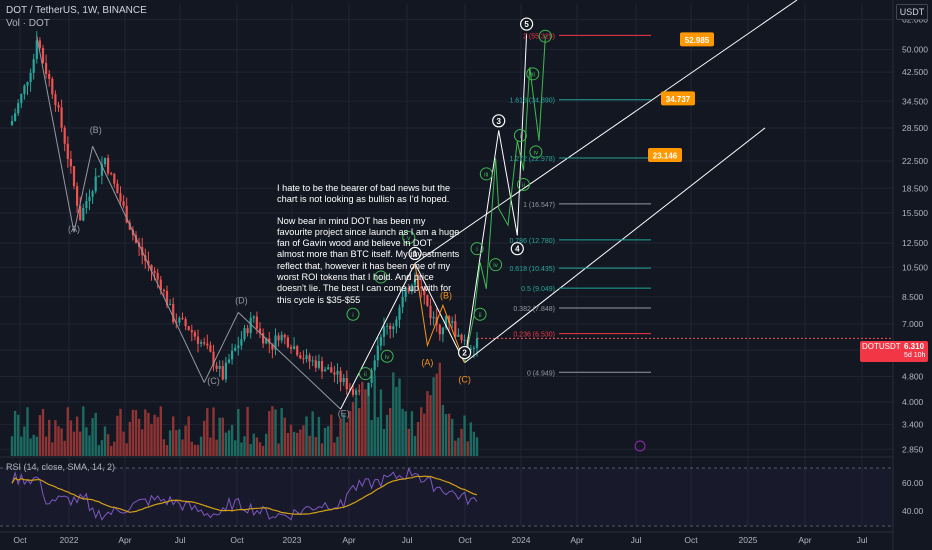 Image resolution: width=932 pixels, height=550 pixels. What do you see at coordinates (915, 188) in the screenshot?
I see `price-tick-label: 18.500` at bounding box center [915, 188].